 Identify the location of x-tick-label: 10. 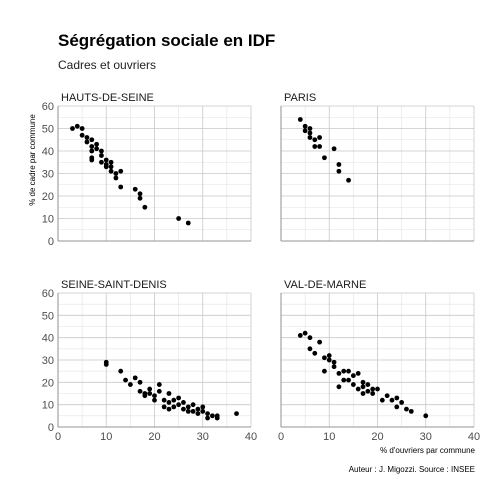
(106, 437).